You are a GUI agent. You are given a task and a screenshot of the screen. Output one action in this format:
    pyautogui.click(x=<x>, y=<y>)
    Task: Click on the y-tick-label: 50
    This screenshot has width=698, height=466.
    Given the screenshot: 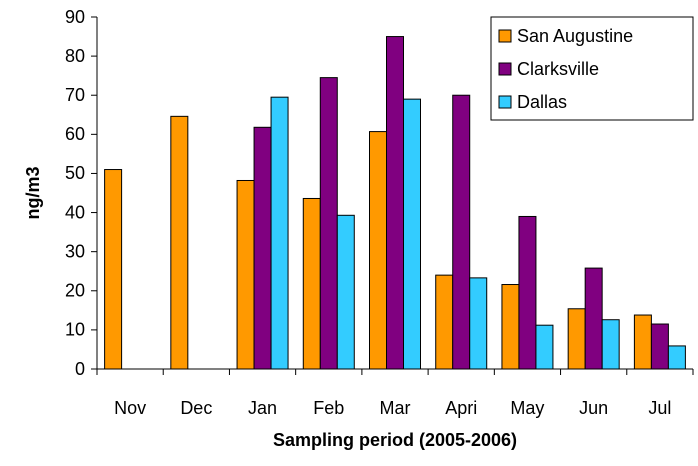 What is the action you would take?
    pyautogui.click(x=75, y=173)
    